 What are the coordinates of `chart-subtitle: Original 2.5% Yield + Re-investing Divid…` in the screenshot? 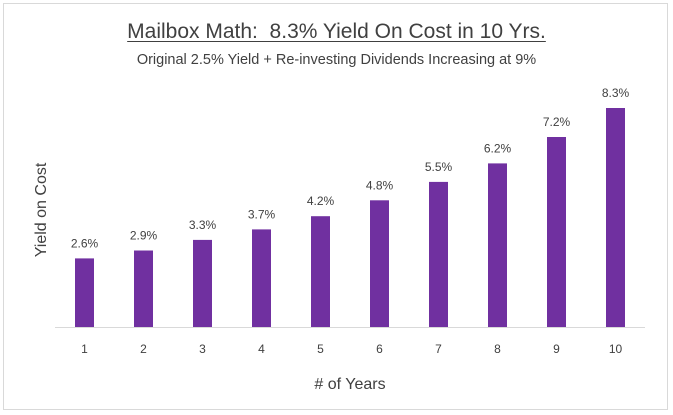 It's located at (336, 60).